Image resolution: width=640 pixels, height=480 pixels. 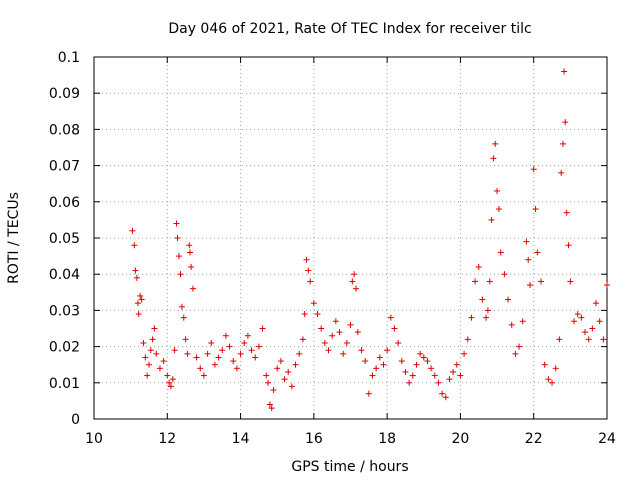 What do you see at coordinates (64, 203) in the screenshot?
I see `y-tick-label: 0.06` at bounding box center [64, 203].